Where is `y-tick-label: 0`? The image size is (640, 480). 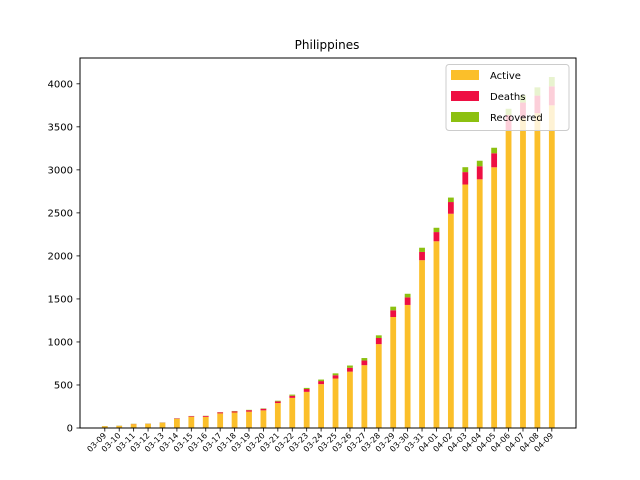
y-tick-label: 0 is located at coordinates (70, 429).